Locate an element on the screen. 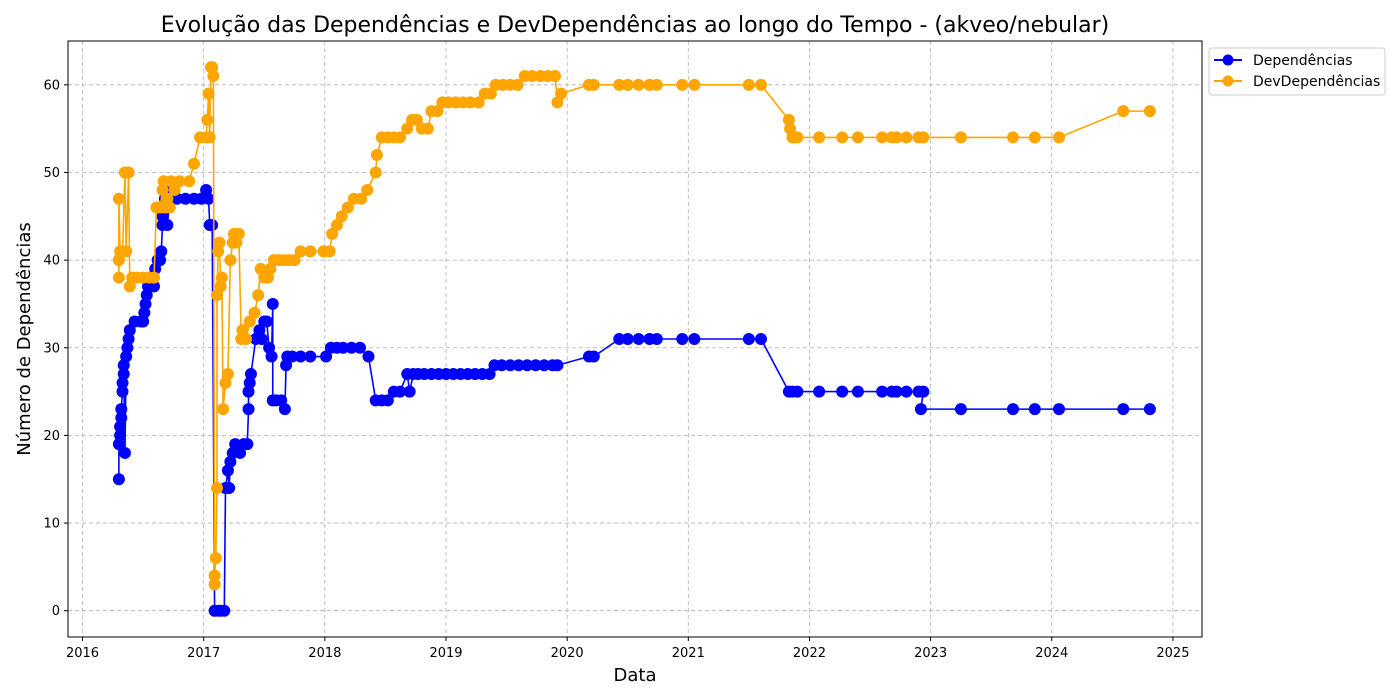 The width and height of the screenshot is (1400, 700). y-tick-label: 50 is located at coordinates (51, 173).